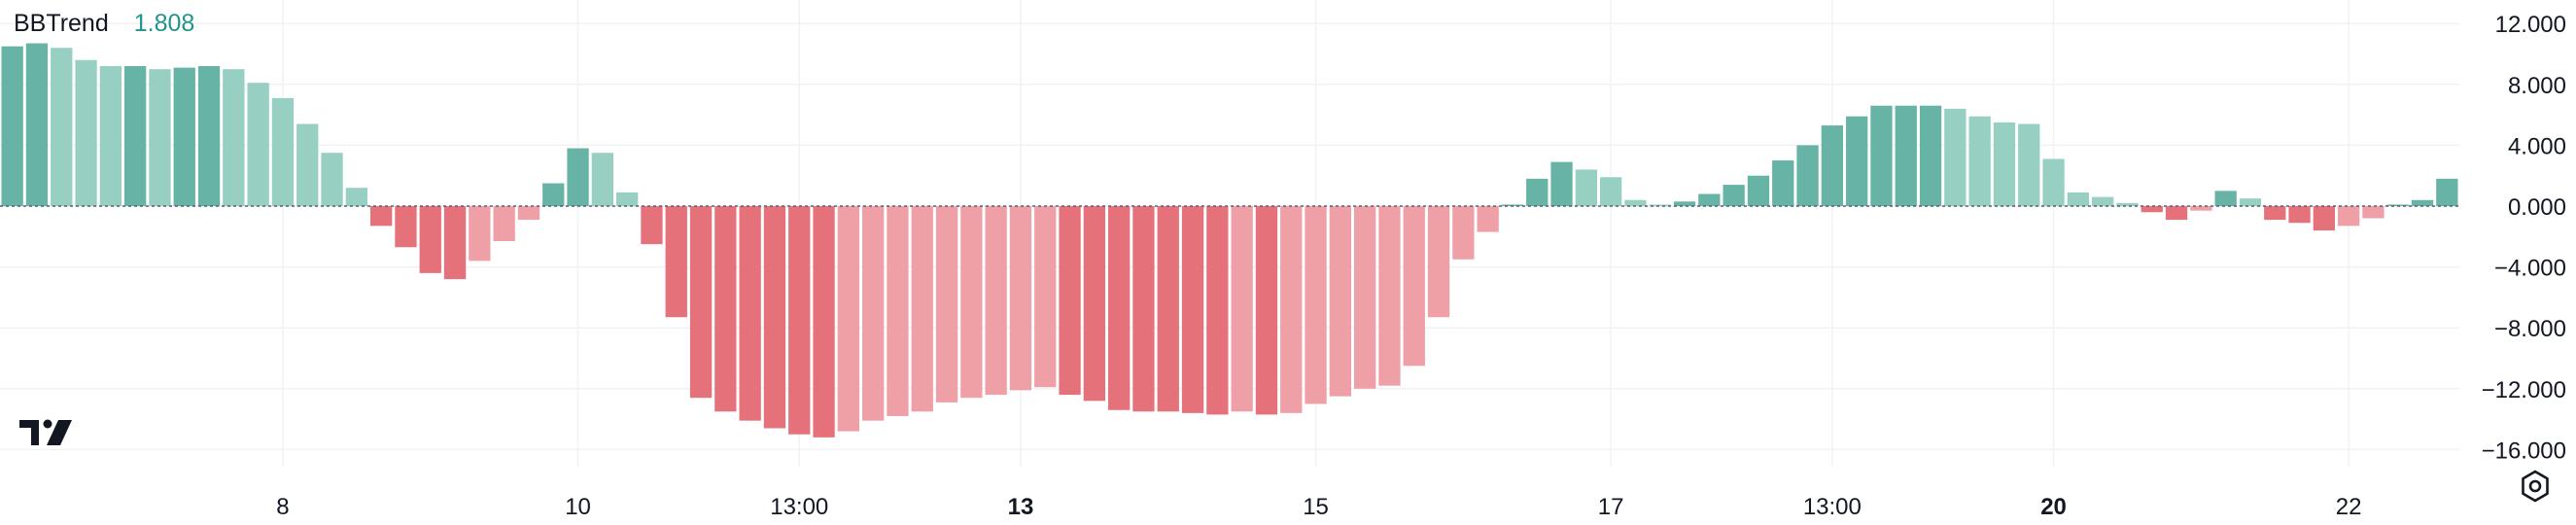  I want to click on indicator-legend: BBTrend 1.808, so click(104, 24).